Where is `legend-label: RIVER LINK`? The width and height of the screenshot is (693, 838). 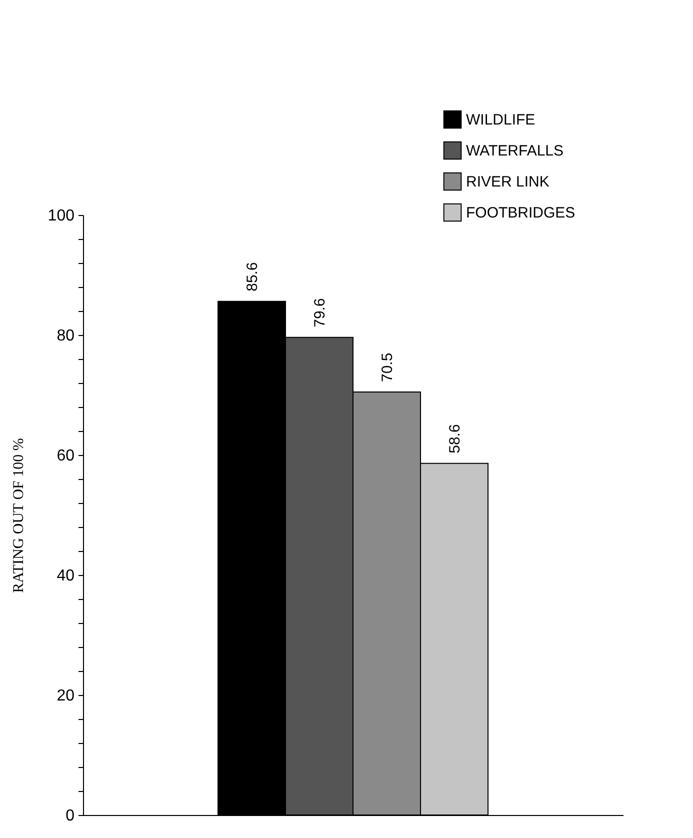
legend-label: RIVER LINK is located at coordinates (508, 182).